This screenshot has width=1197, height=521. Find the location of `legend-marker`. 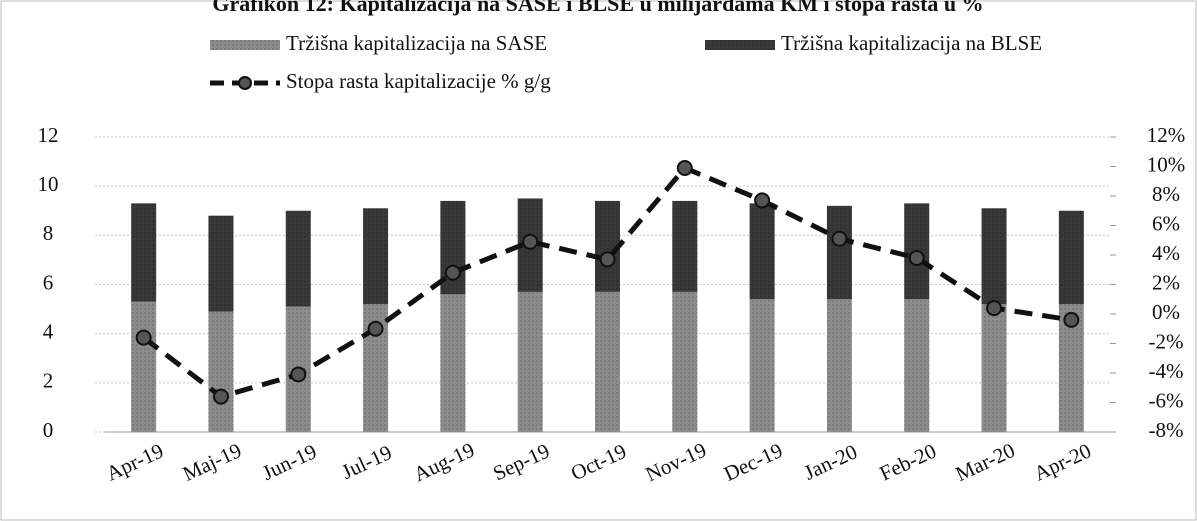

legend-marker is located at coordinates (245, 83).